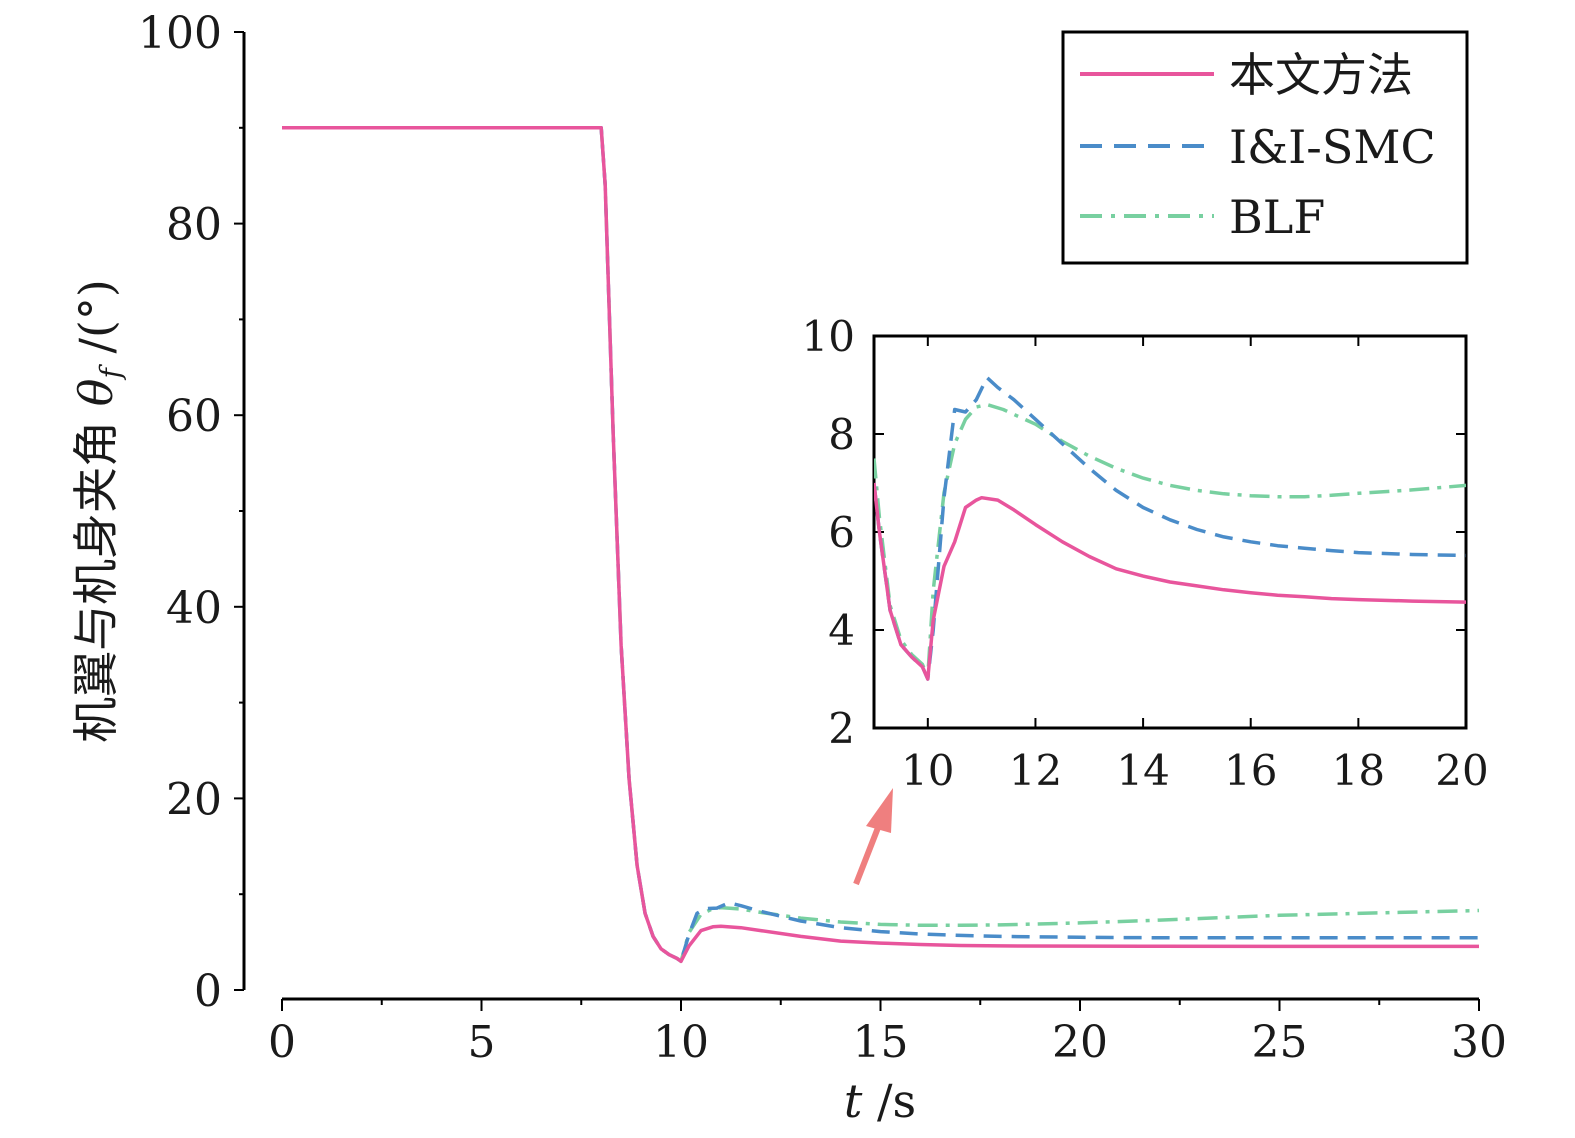 The height and width of the screenshot is (1138, 1575). Describe the element at coordinates (1332, 147) in the screenshot. I see `legend-label-2: I&I-SMC` at that location.